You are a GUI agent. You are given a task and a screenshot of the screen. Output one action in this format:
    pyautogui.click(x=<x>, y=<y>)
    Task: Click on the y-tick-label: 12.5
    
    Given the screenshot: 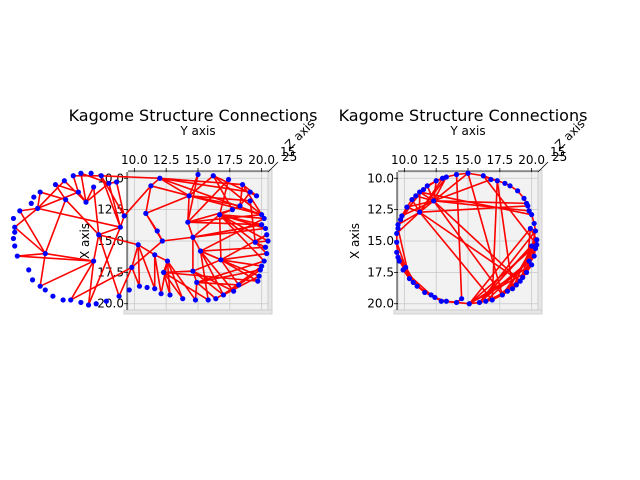 What is the action you would take?
    pyautogui.click(x=436, y=160)
    